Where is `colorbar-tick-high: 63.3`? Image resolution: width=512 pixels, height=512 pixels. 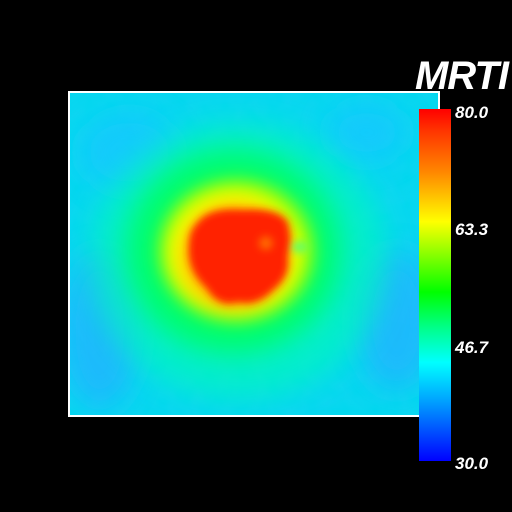
colorbar-tick-high: 63.3 is located at coordinates (472, 229).